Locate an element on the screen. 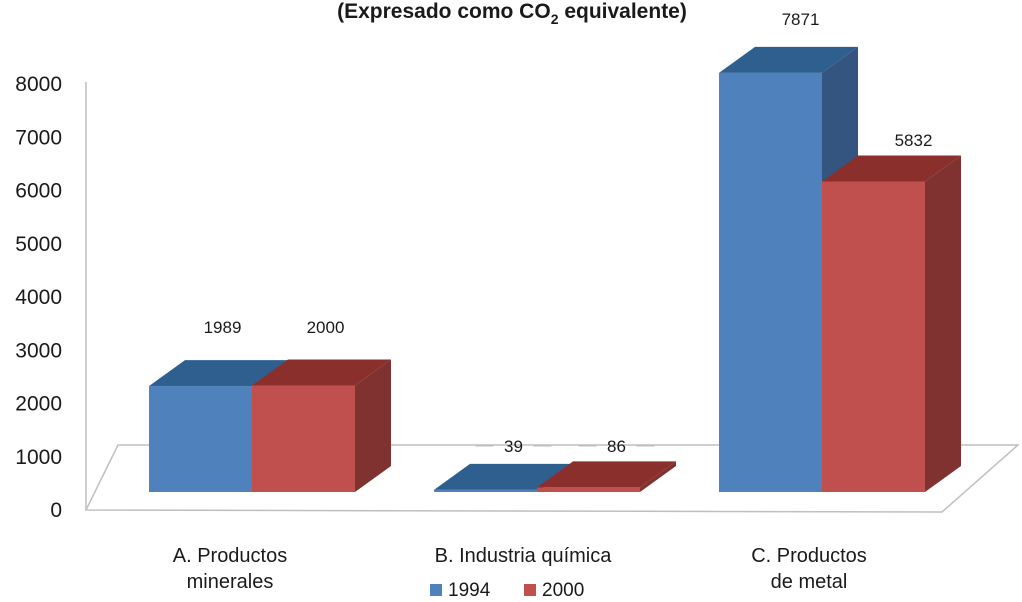 This screenshot has width=1022, height=602. chart-title: (Expresado como CO2 equivalente) is located at coordinates (512, 13).